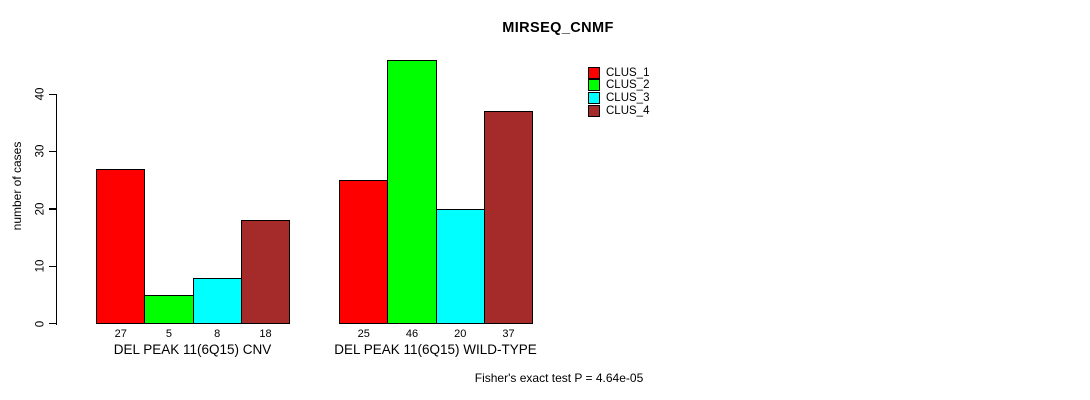  What do you see at coordinates (120, 334) in the screenshot?
I see `bar-value-label: 27` at bounding box center [120, 334].